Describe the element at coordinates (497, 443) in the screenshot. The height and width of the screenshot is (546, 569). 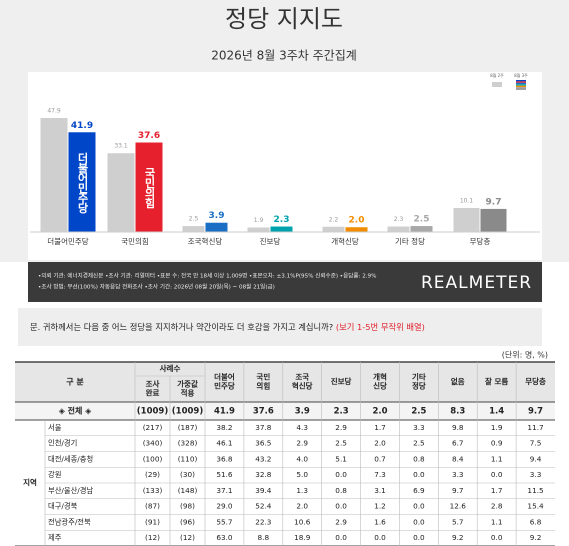
I see `table-cell: 0.9` at that location.